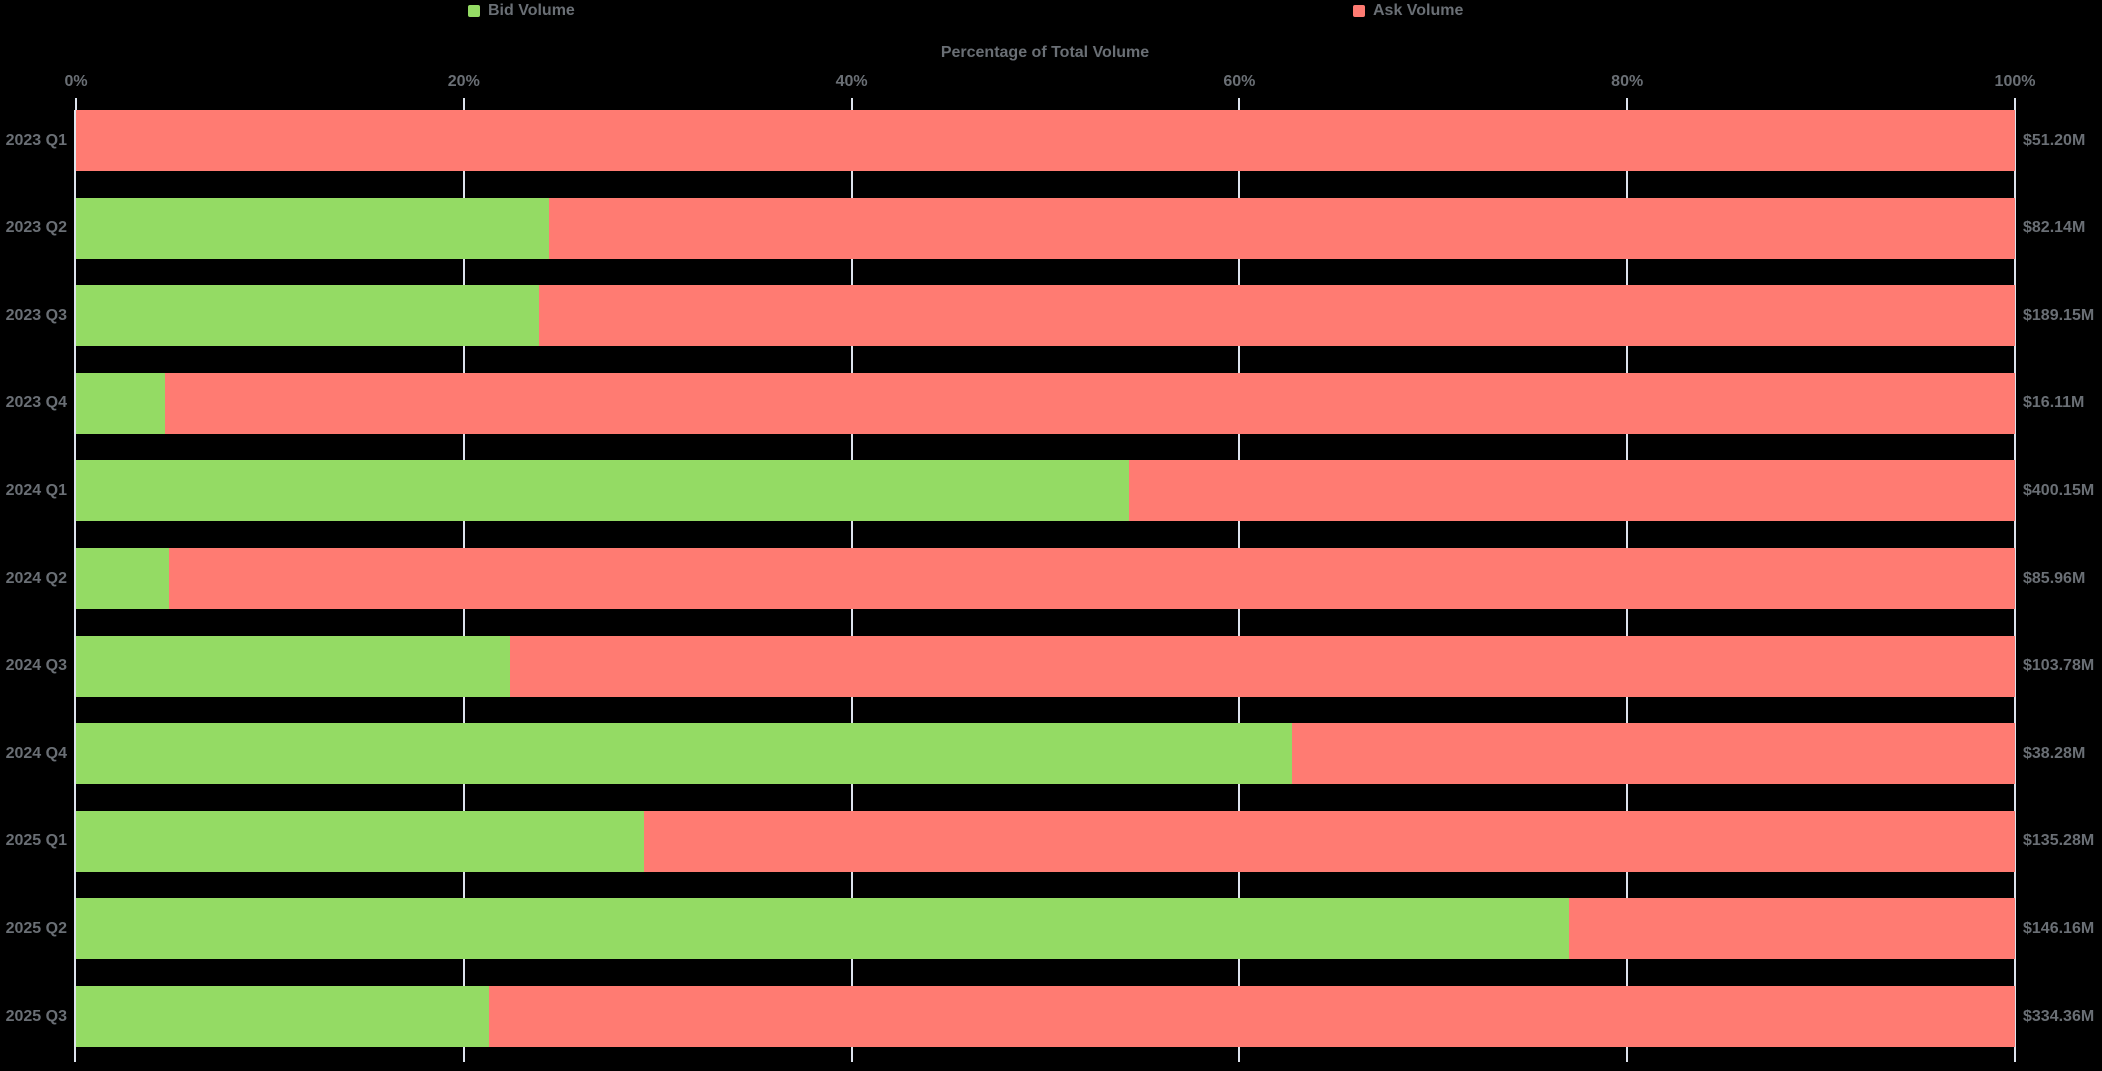  Describe the element at coordinates (2054, 228) in the screenshot. I see `total-value-label: $82.14M` at that location.